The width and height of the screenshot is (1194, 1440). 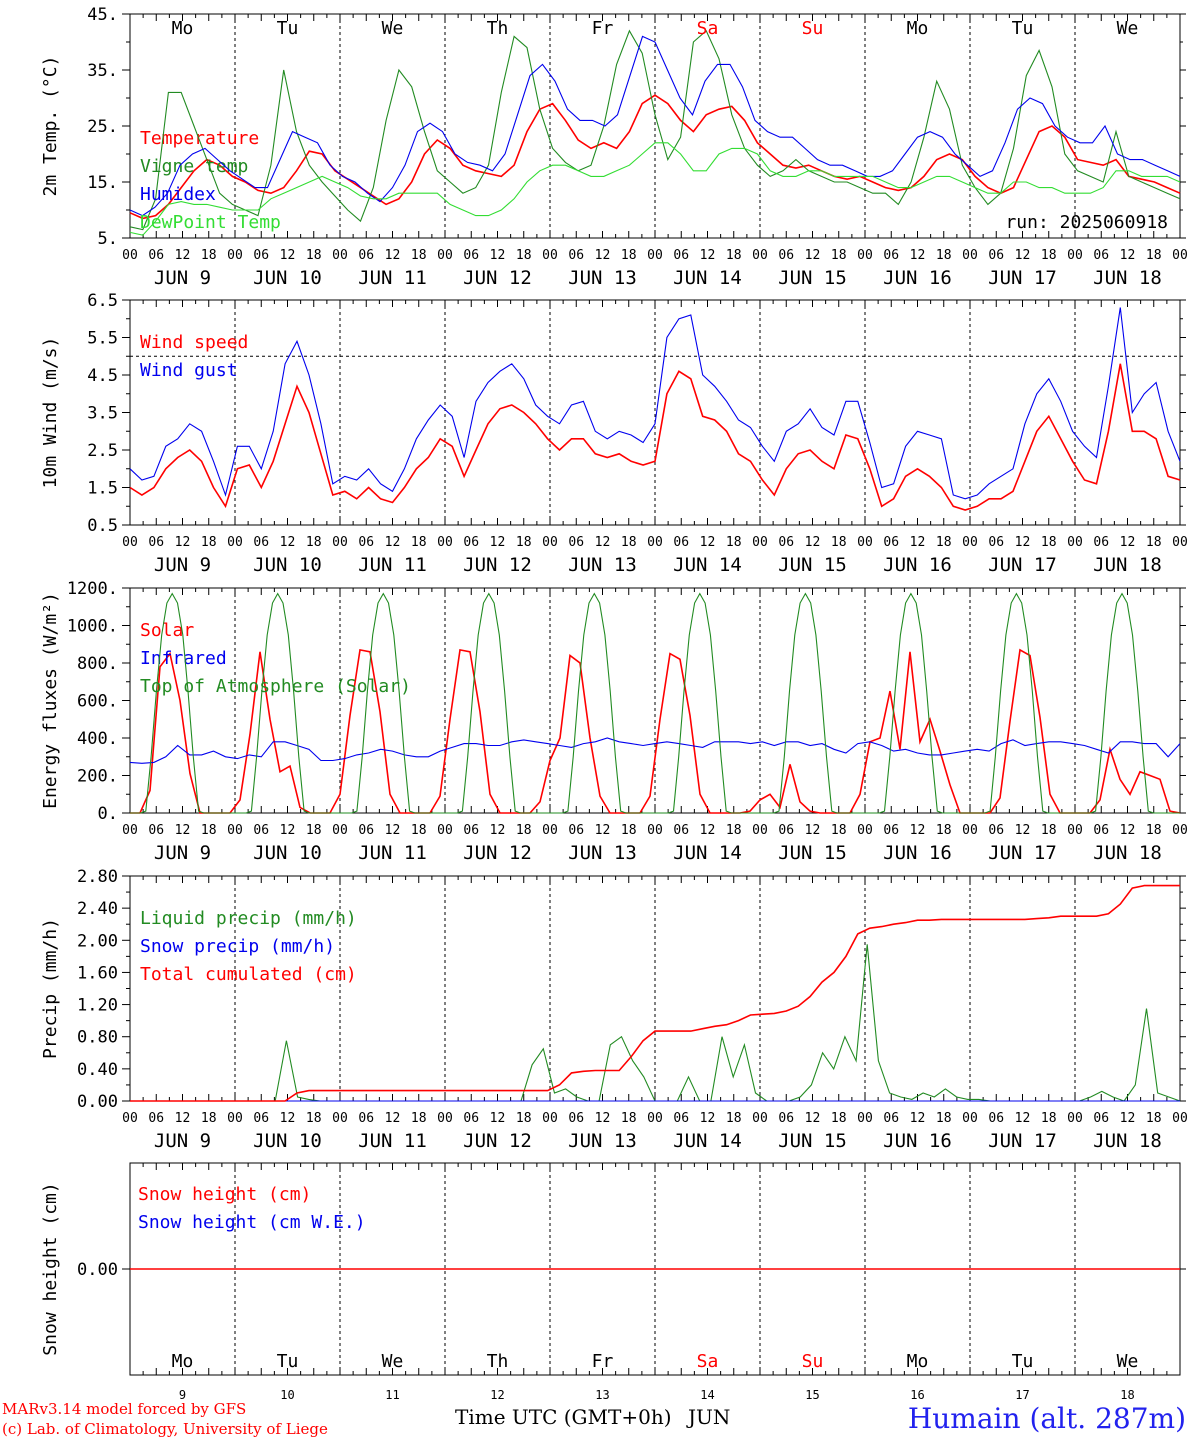 What do you see at coordinates (917, 853) in the screenshot?
I see `date-label: JUN 16` at bounding box center [917, 853].